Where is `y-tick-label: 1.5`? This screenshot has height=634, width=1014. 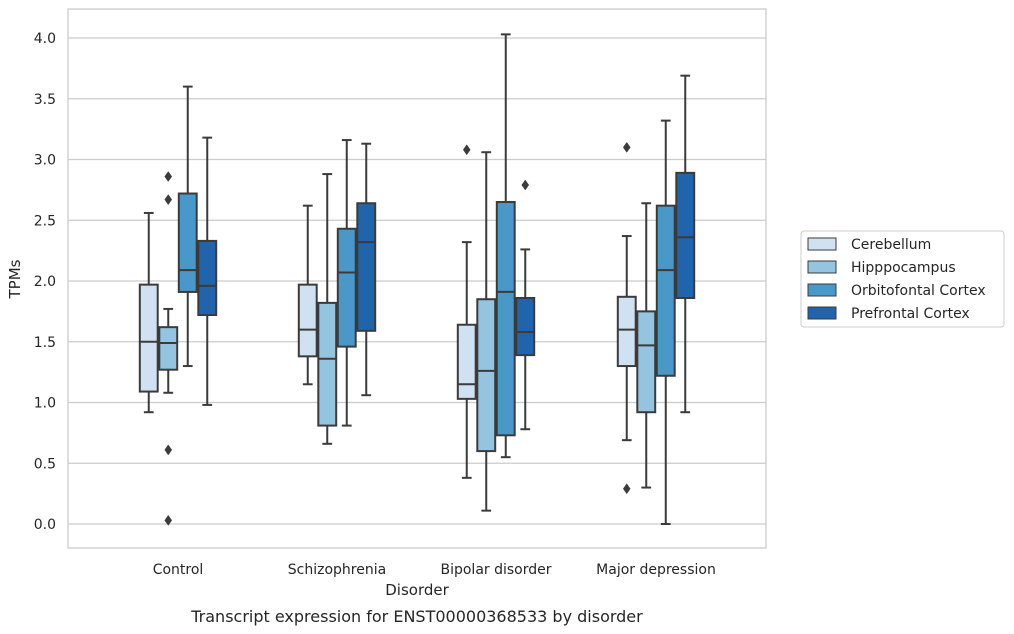
y-tick-label: 1.5 is located at coordinates (45, 343).